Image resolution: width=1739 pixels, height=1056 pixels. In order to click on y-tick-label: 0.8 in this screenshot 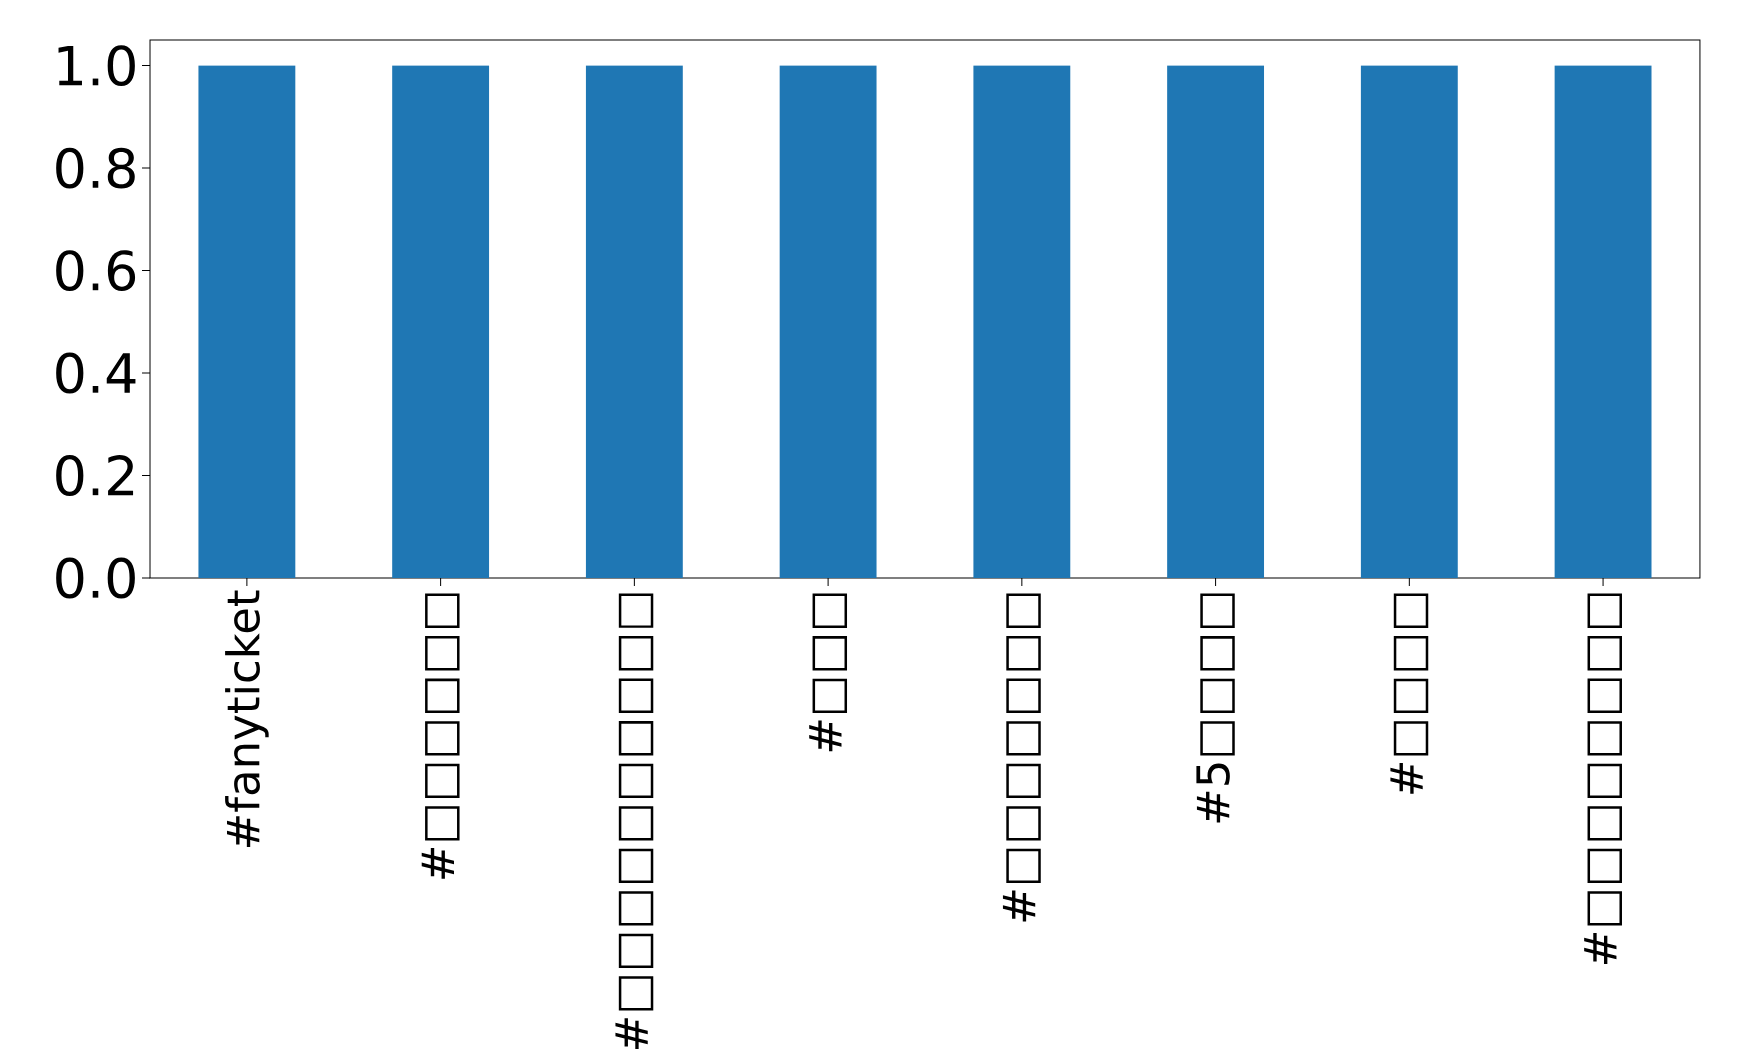, I will do `click(95, 168)`.